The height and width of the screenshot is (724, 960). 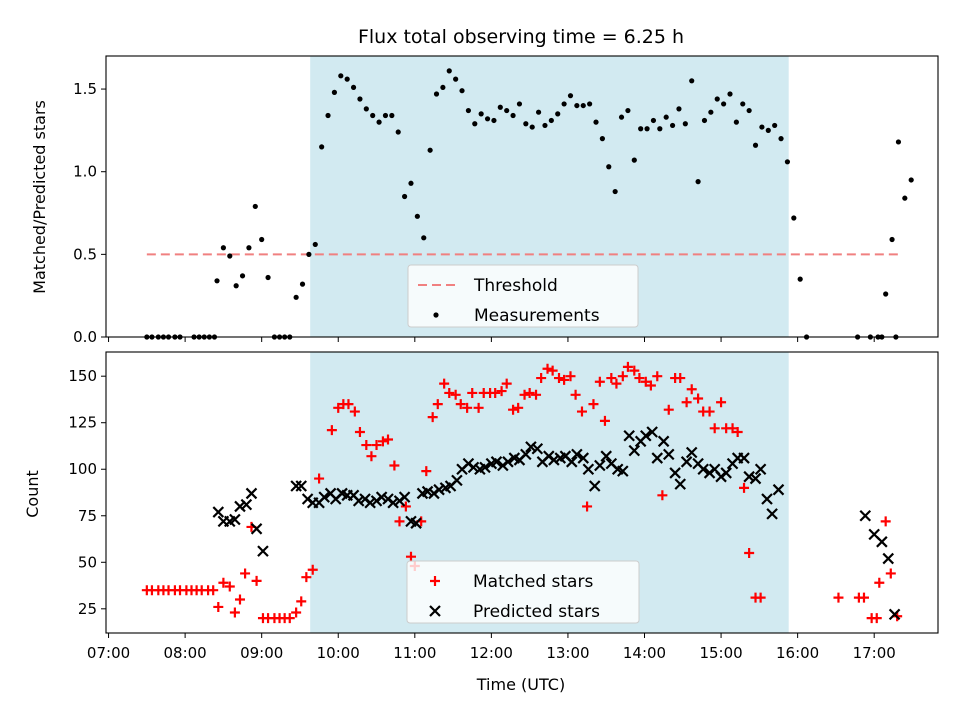 I want to click on chart-title: Flux total observing time = 6.25 h, so click(x=521, y=37).